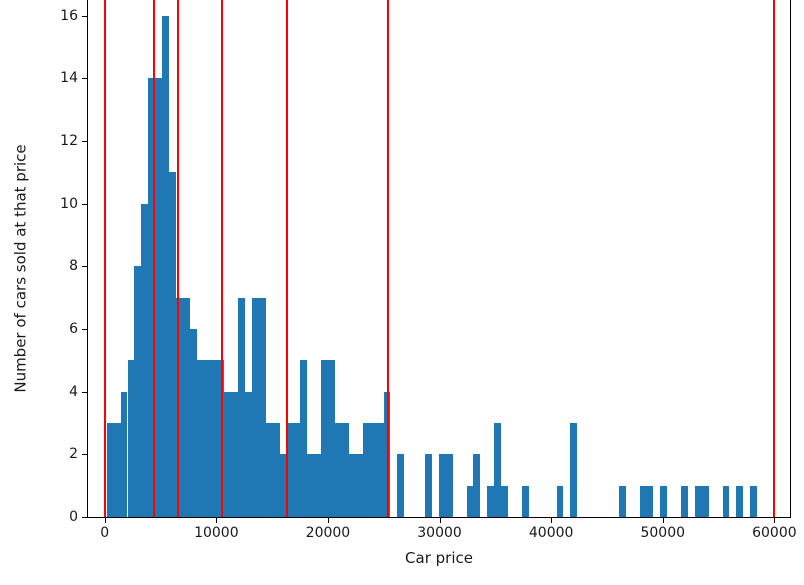  Describe the element at coordinates (69, 15) in the screenshot. I see `y-tick-label: 16` at that location.